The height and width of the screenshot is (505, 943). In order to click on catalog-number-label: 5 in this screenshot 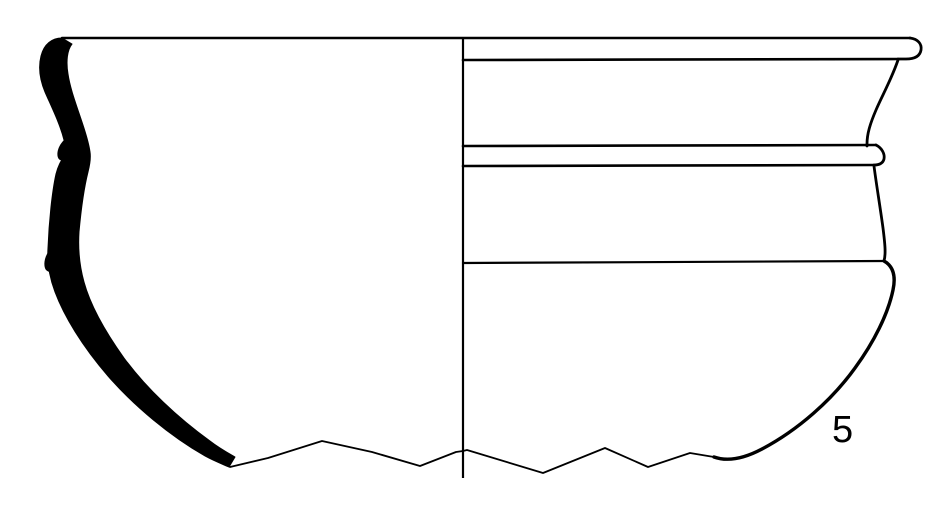, I will do `click(843, 430)`.